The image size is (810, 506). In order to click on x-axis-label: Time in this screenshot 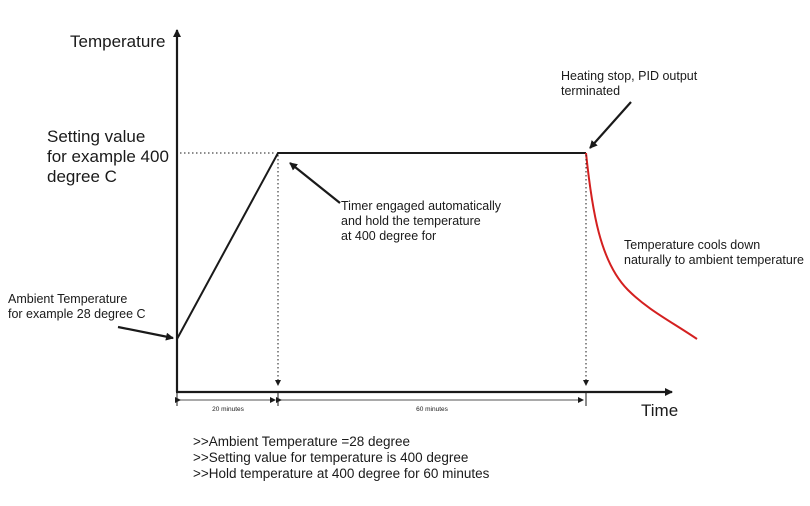, I will do `click(659, 410)`.